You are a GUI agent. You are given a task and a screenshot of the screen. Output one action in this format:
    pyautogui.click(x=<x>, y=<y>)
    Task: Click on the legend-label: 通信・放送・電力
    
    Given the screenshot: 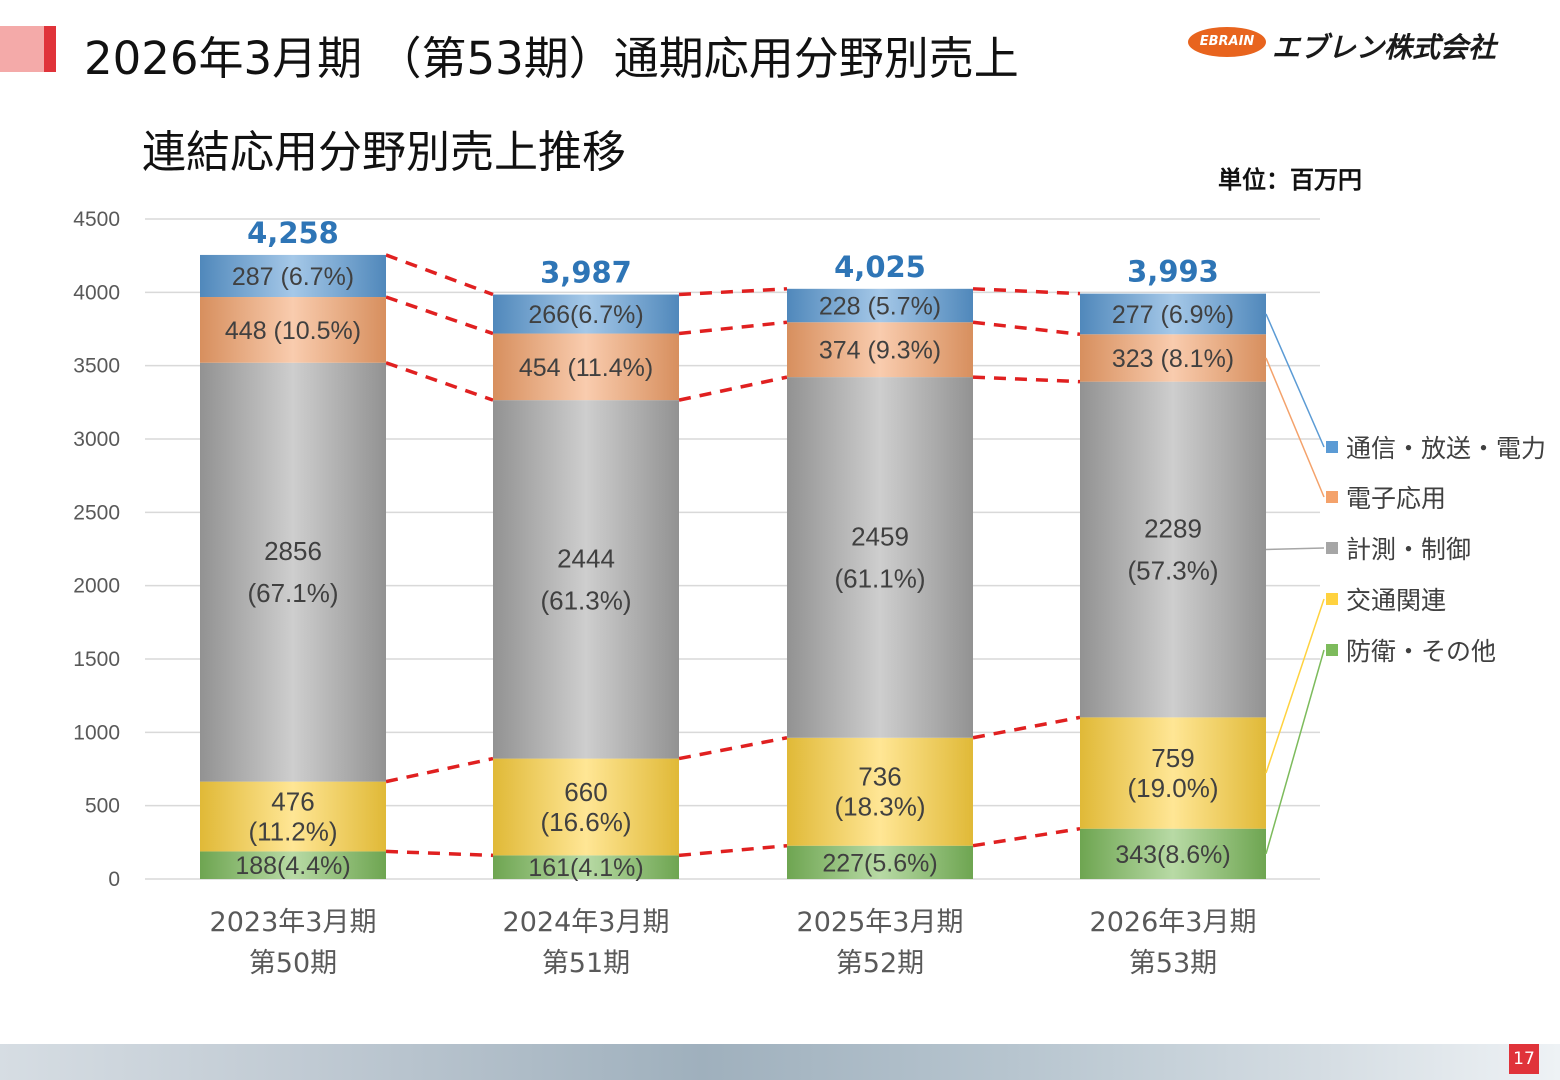 What is the action you would take?
    pyautogui.click(x=1446, y=448)
    